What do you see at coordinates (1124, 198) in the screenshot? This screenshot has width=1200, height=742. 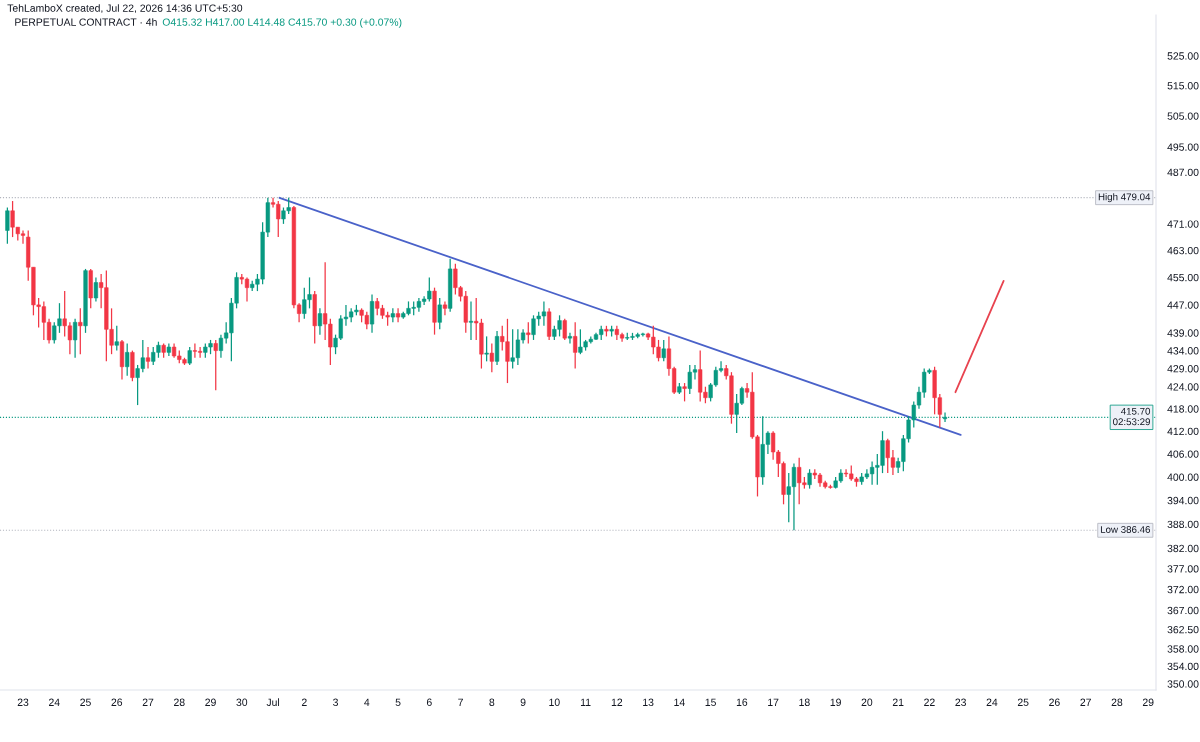 I see `ref-line-label: High 479.04` at bounding box center [1124, 198].